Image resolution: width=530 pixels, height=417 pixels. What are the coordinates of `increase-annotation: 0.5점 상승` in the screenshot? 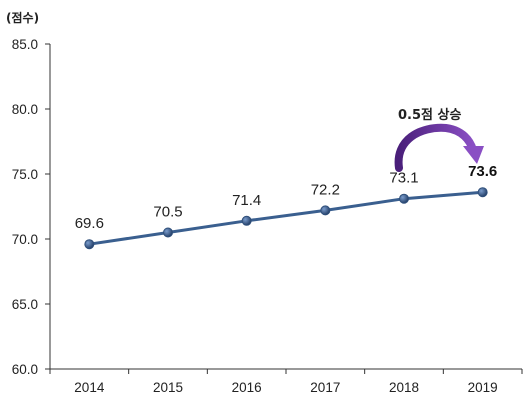 It's located at (439, 140).